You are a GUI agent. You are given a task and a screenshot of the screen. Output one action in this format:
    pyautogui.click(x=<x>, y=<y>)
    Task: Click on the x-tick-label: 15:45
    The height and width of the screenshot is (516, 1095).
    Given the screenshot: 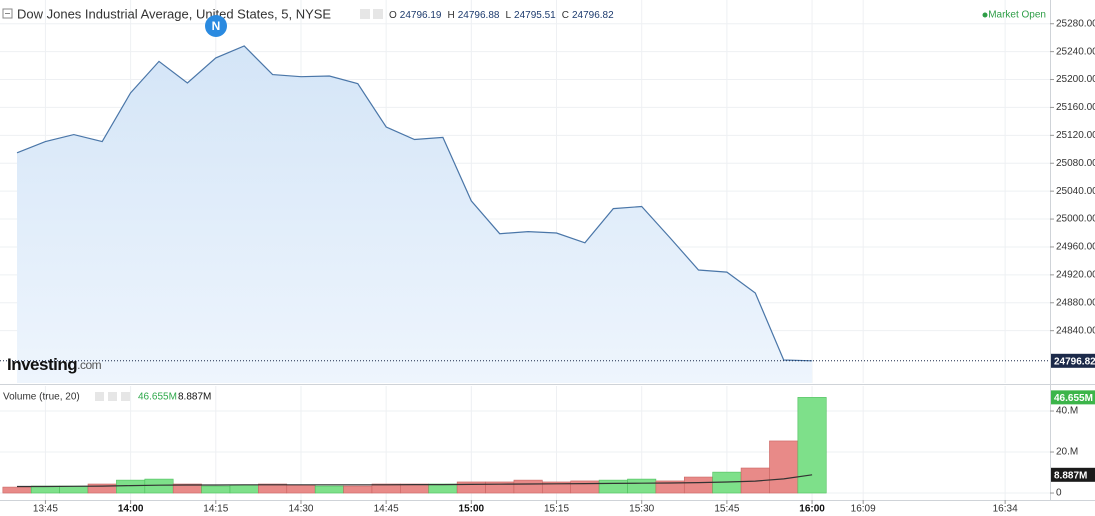 What is the action you would take?
    pyautogui.click(x=726, y=509)
    